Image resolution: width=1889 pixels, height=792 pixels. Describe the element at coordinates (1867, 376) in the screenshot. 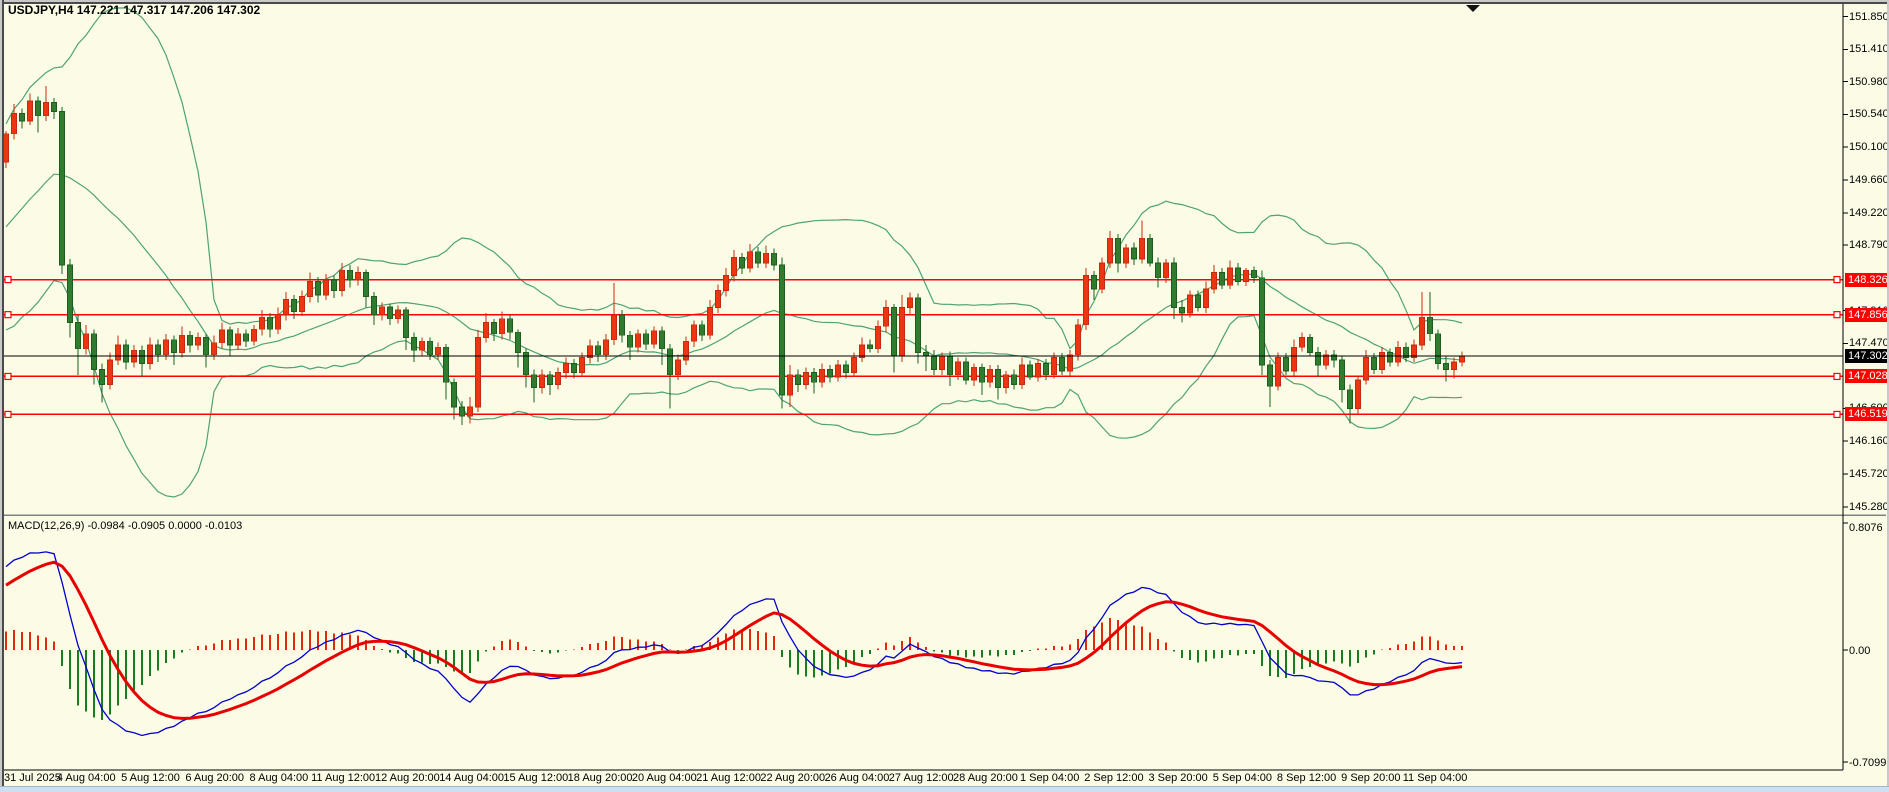

I see `hline-price-box: 147.028` at that location.